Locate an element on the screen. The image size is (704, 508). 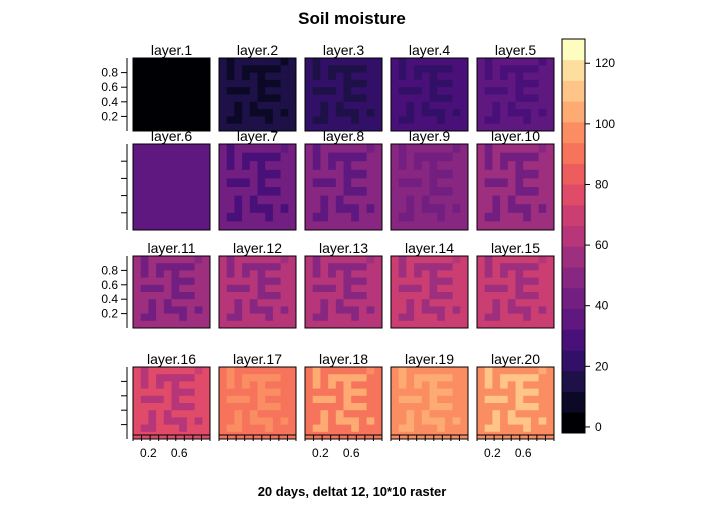
panel-title: layer.14 is located at coordinates (429, 248).